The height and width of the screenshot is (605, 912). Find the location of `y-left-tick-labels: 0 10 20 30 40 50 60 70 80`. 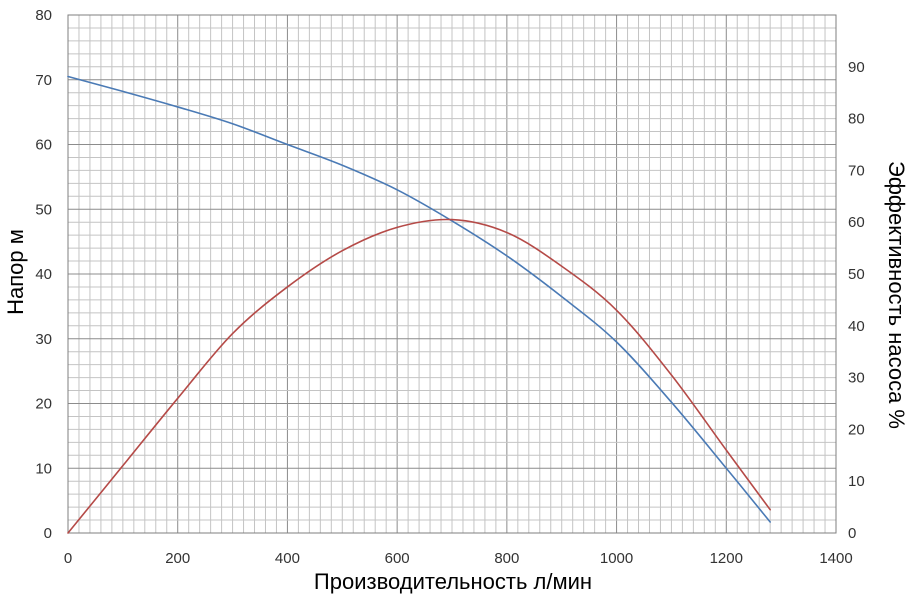

y-left-tick-labels: 0 10 20 30 40 50 60 70 80 is located at coordinates (43, 274).